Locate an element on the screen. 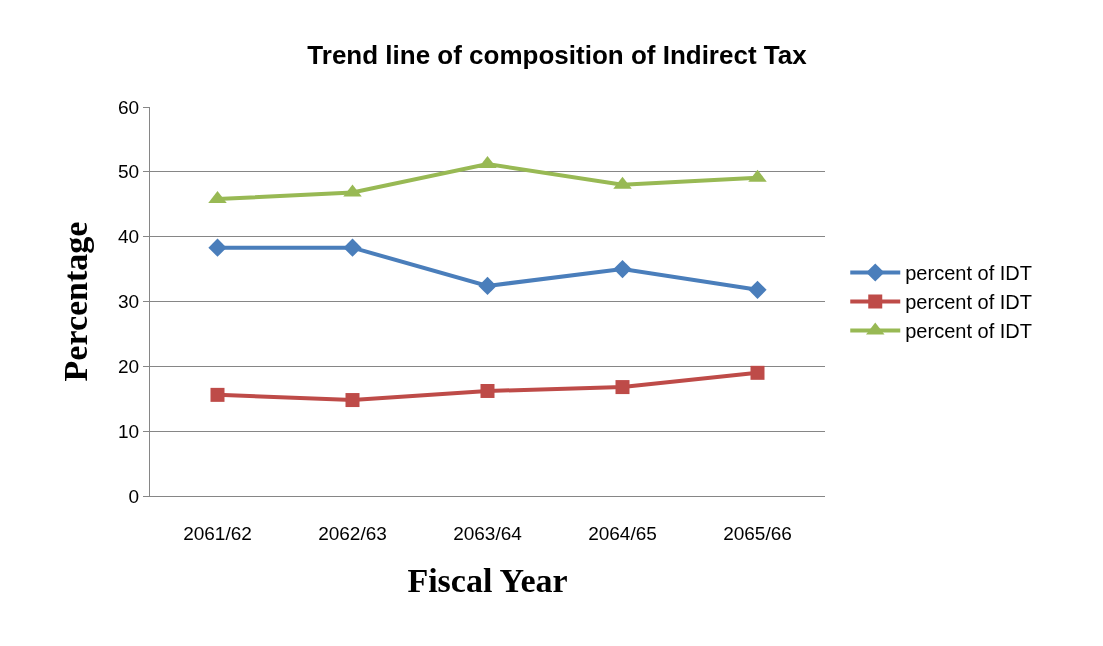  y-tick-label: 40 is located at coordinates (129, 237).